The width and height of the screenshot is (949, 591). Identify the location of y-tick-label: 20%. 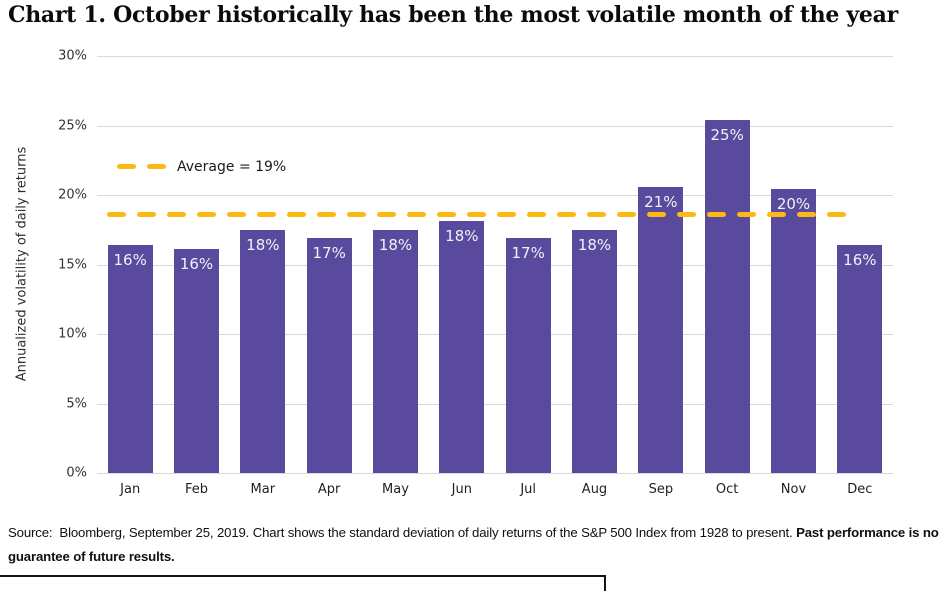
(72, 195).